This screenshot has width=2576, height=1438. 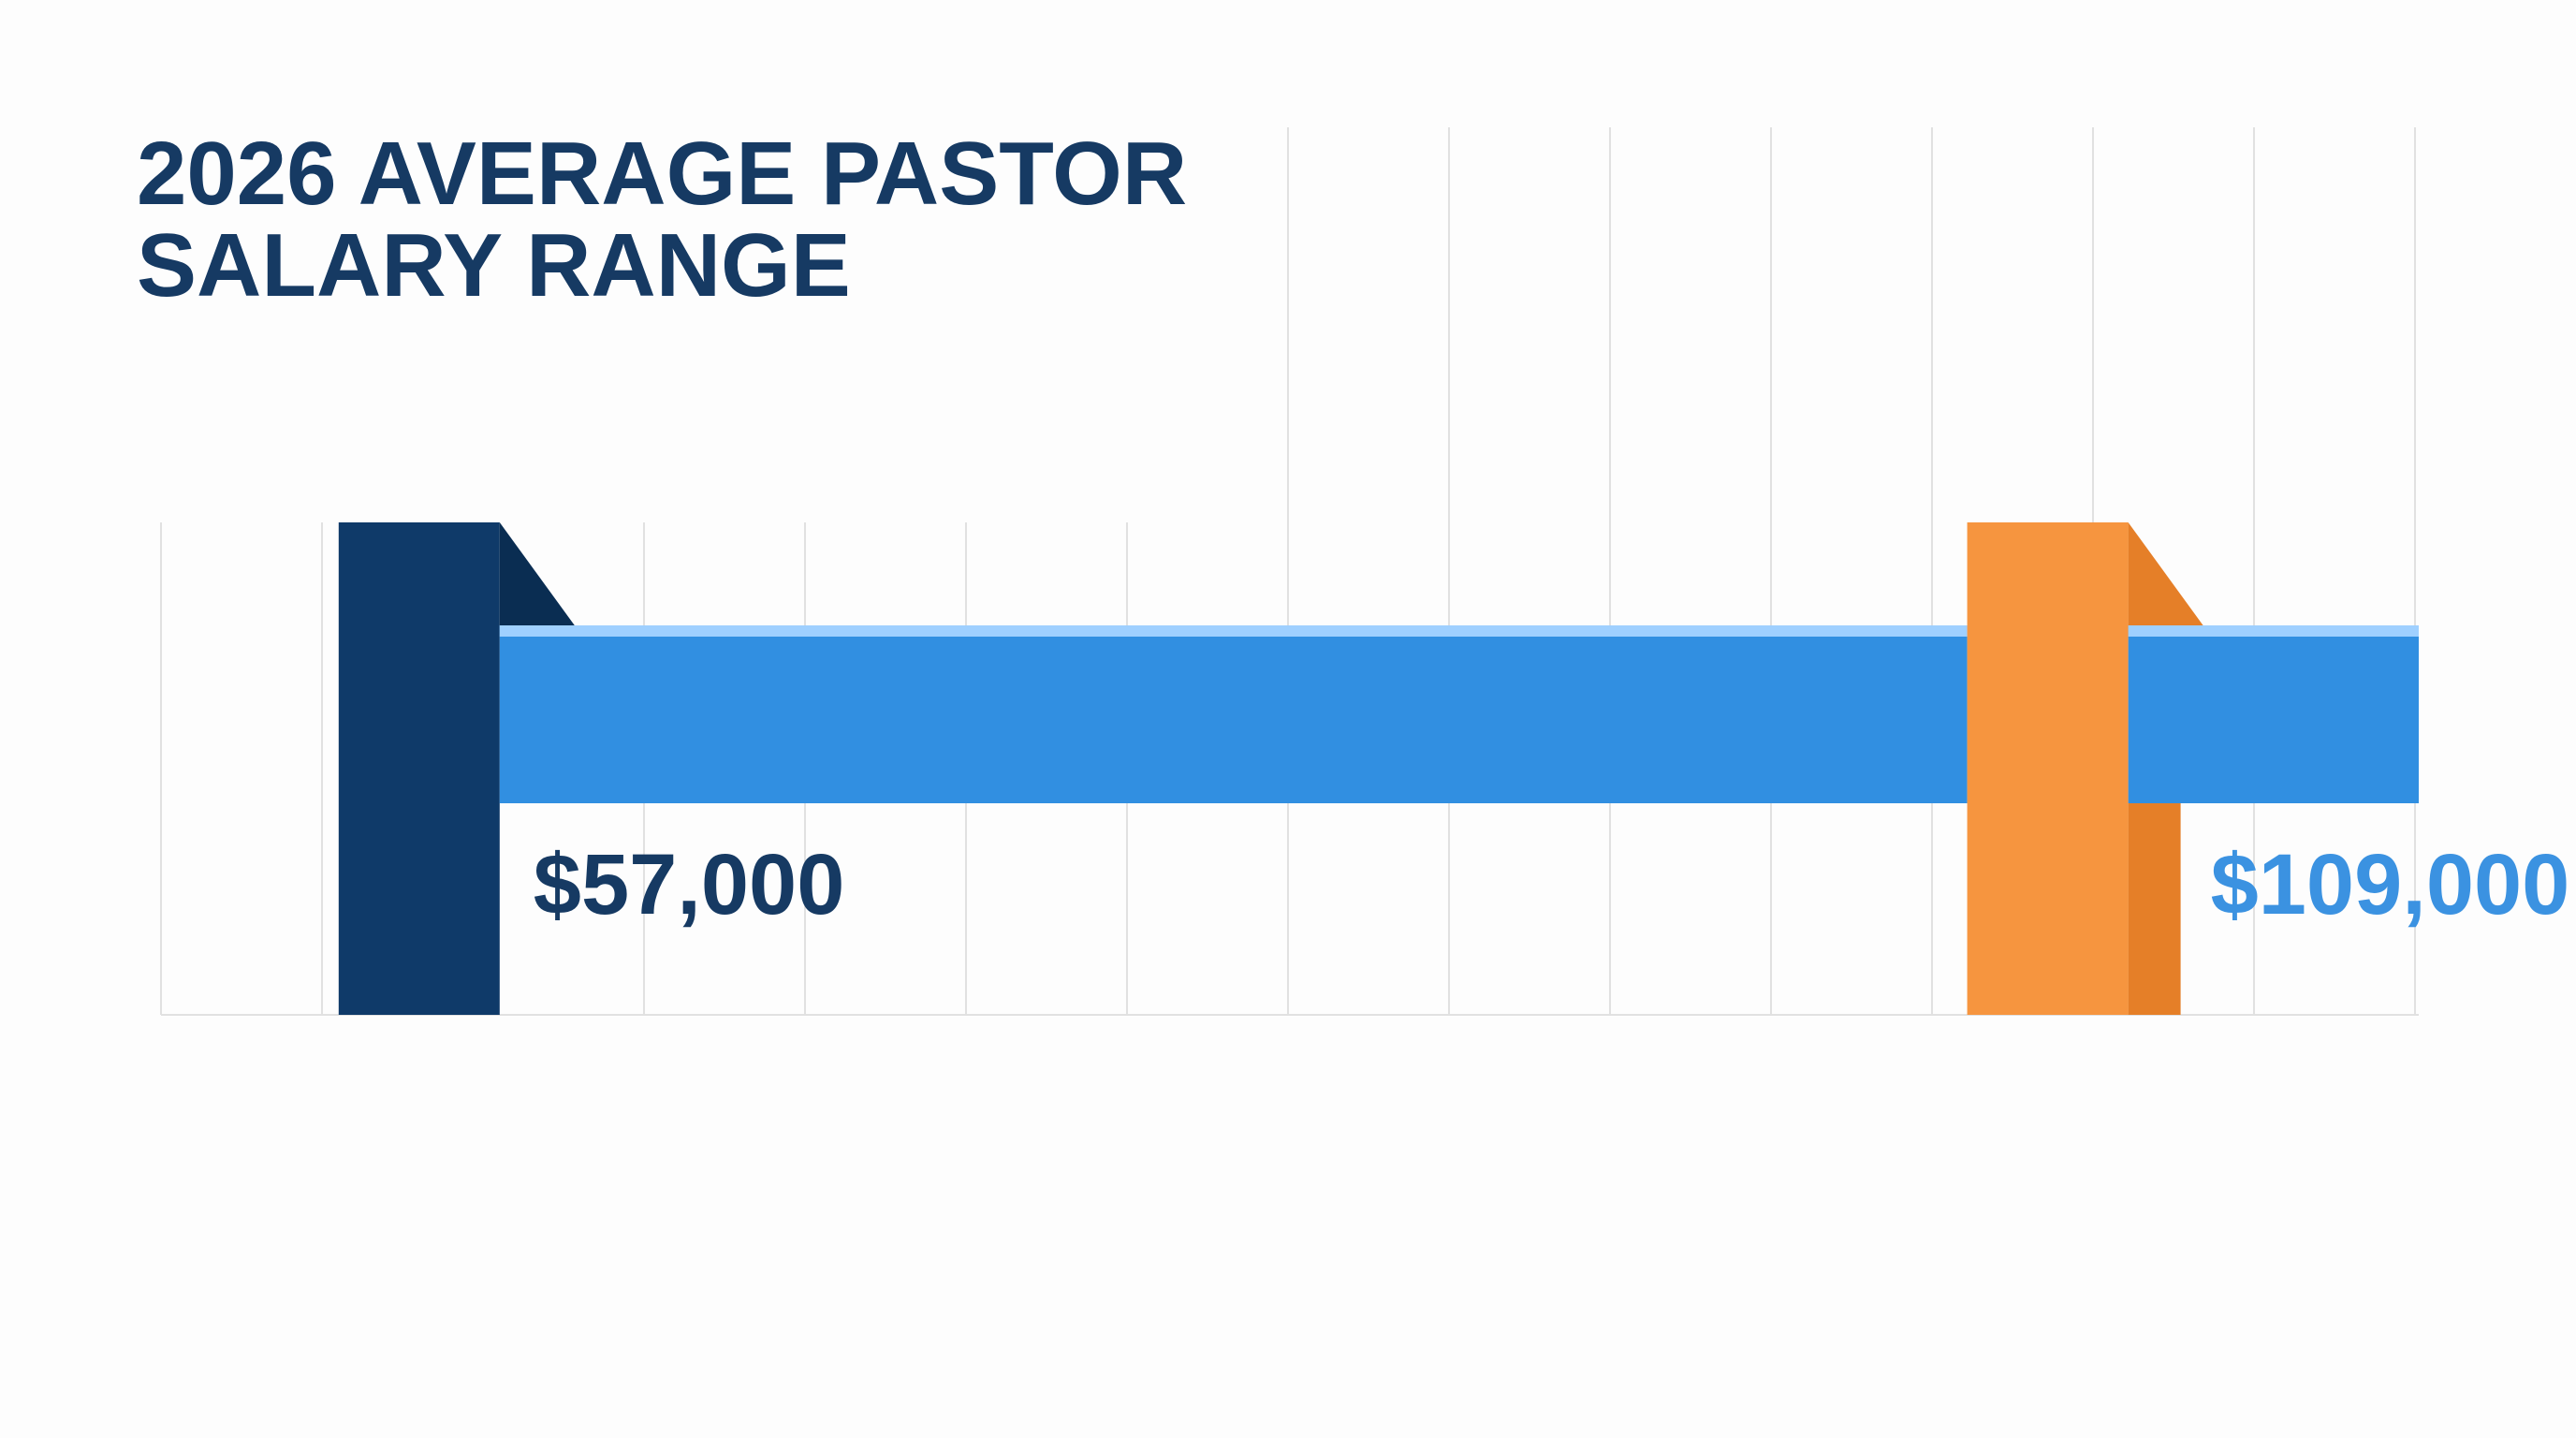 What do you see at coordinates (662, 174) in the screenshot?
I see `chart-title-line-1: 2026 AVERAGE PASTOR` at bounding box center [662, 174].